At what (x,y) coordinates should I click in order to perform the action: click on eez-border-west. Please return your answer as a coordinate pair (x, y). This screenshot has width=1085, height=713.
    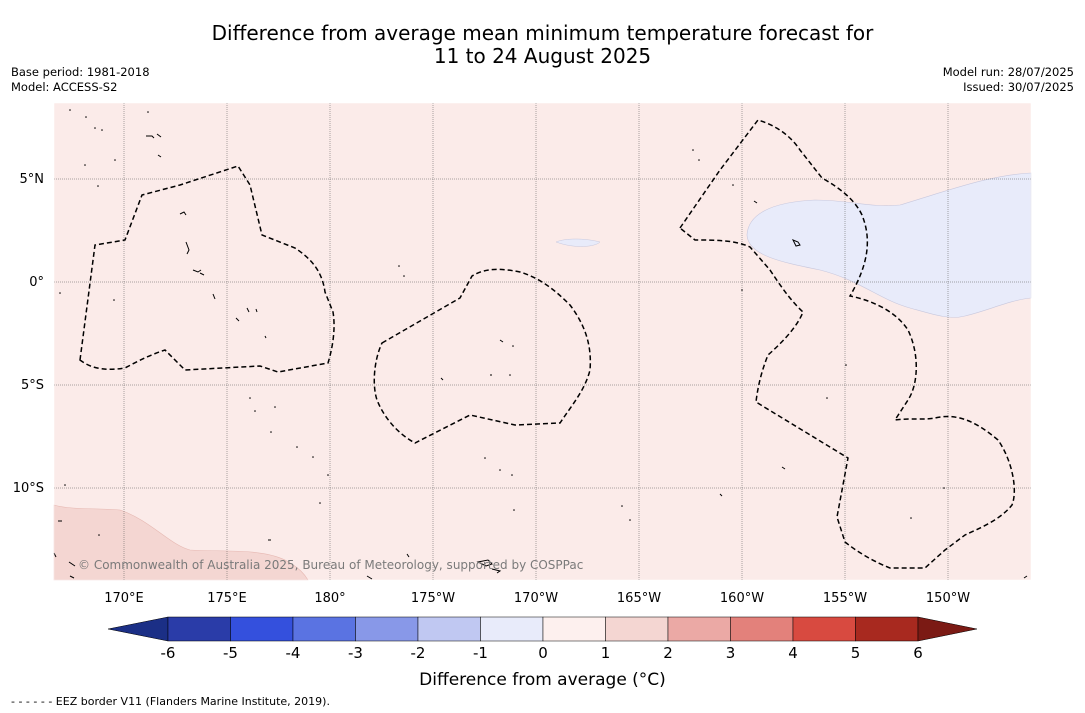
    Looking at the image, I should click on (207, 269).